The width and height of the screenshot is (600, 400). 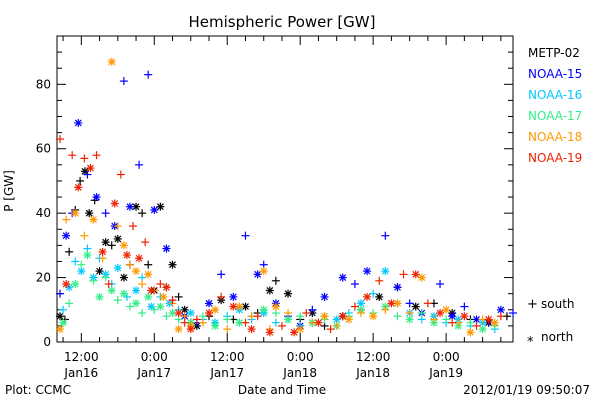 What do you see at coordinates (43, 149) in the screenshot?
I see `y-tick-label: 60` at bounding box center [43, 149].